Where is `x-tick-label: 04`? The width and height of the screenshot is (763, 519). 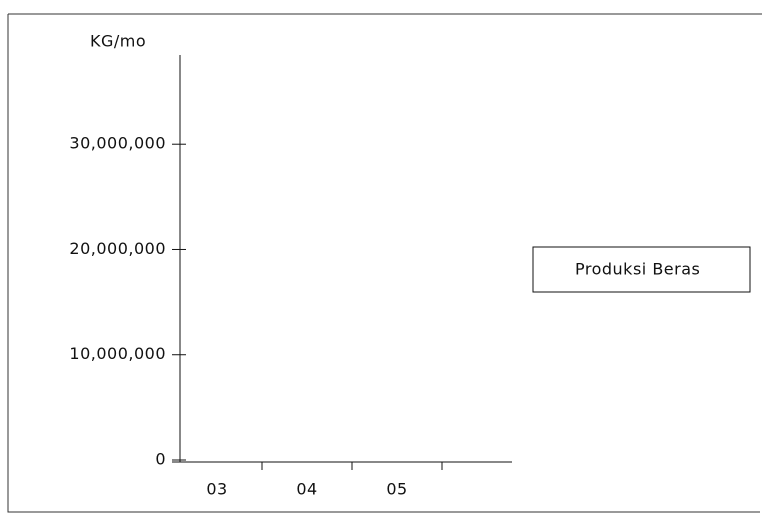 x-tick-label: 04 is located at coordinates (306, 489).